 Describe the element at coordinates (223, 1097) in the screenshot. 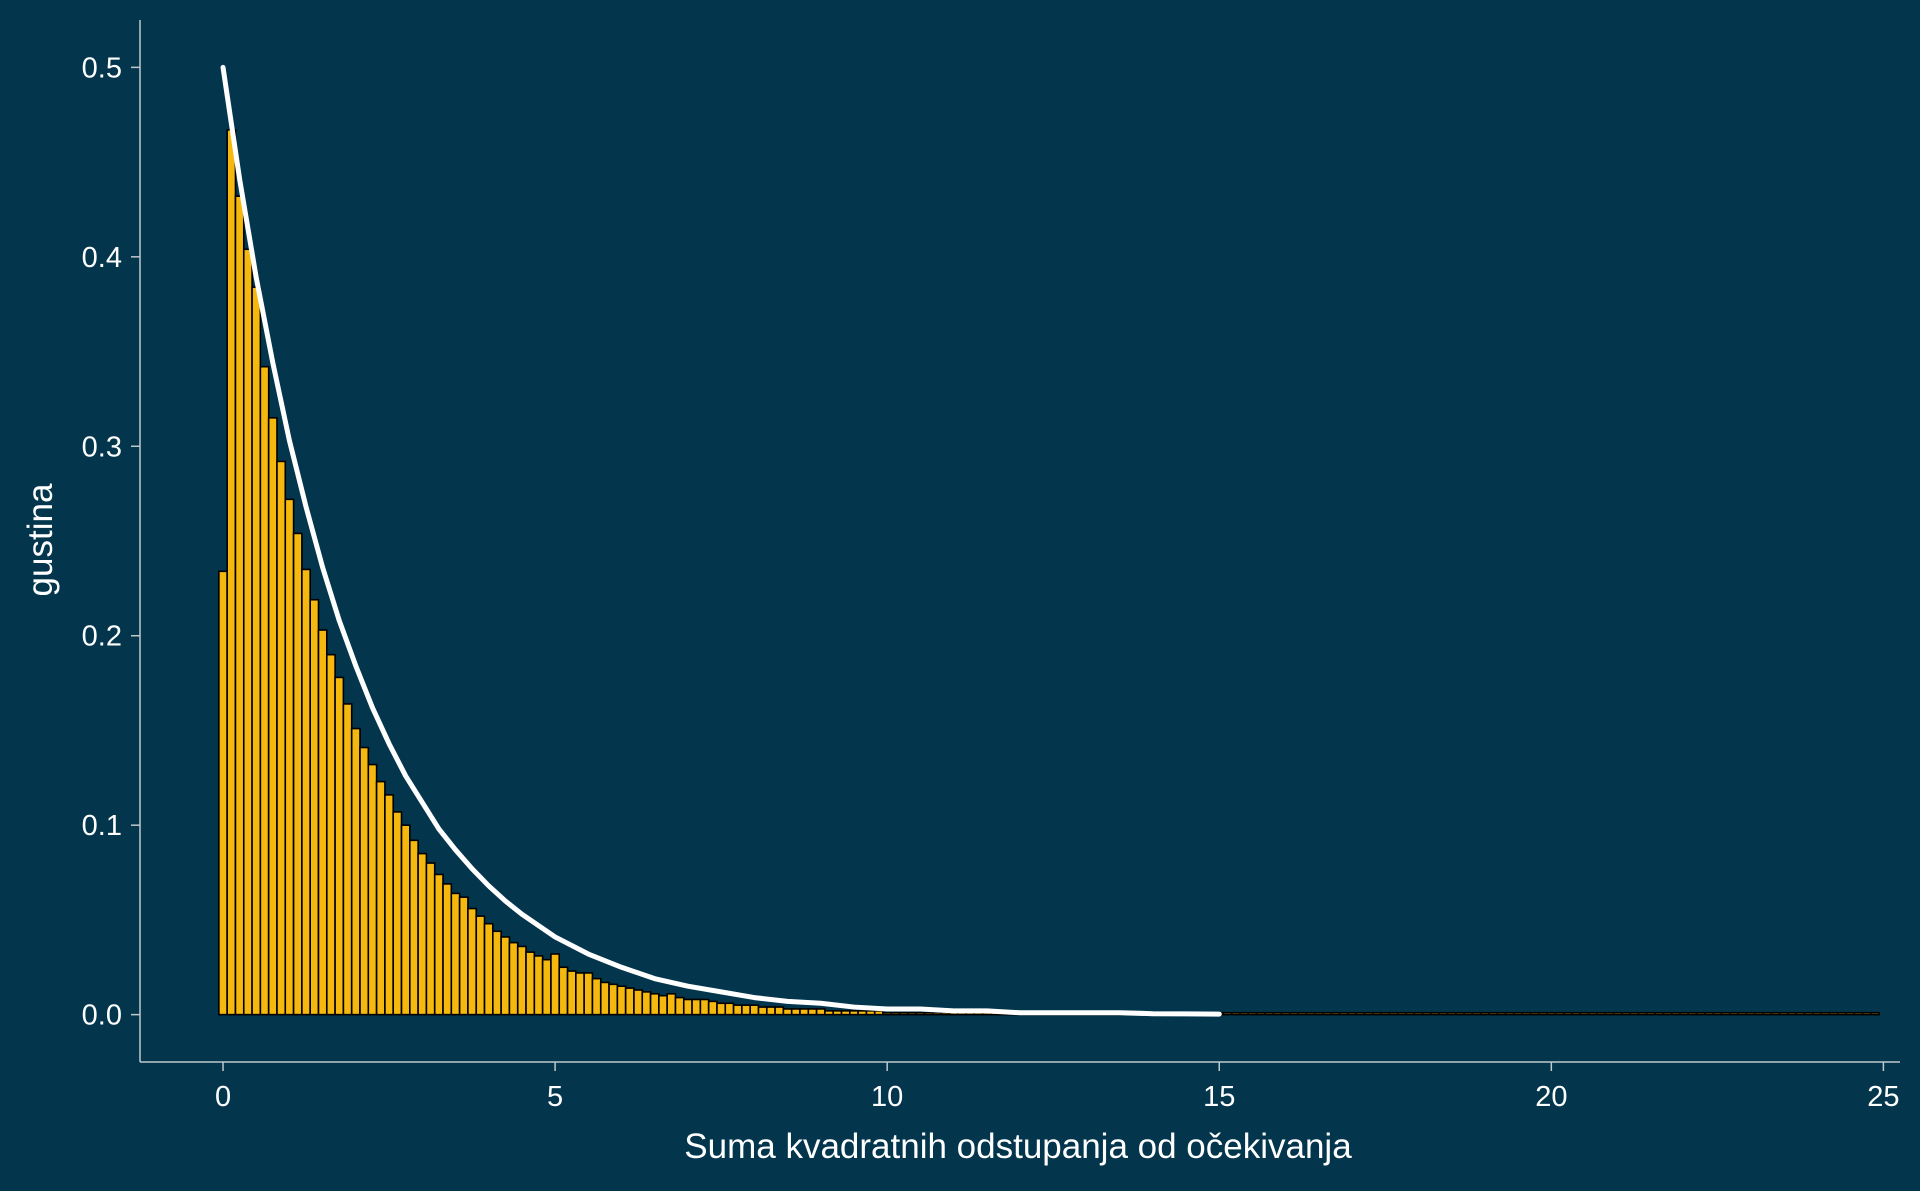

I see `x-tick-label: 0` at that location.